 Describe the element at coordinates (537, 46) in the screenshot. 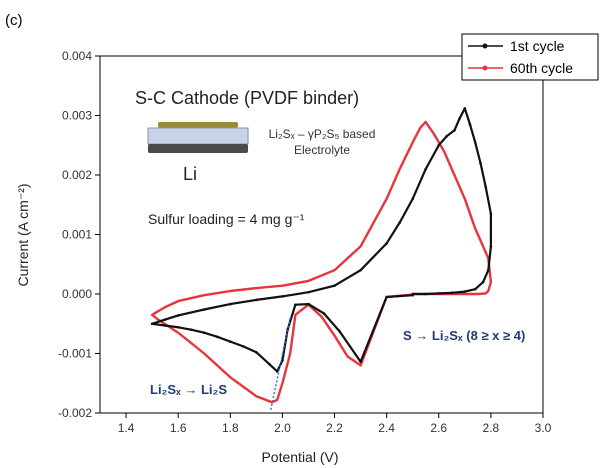

I see `legend-label-cycle1: 1st cycle` at that location.